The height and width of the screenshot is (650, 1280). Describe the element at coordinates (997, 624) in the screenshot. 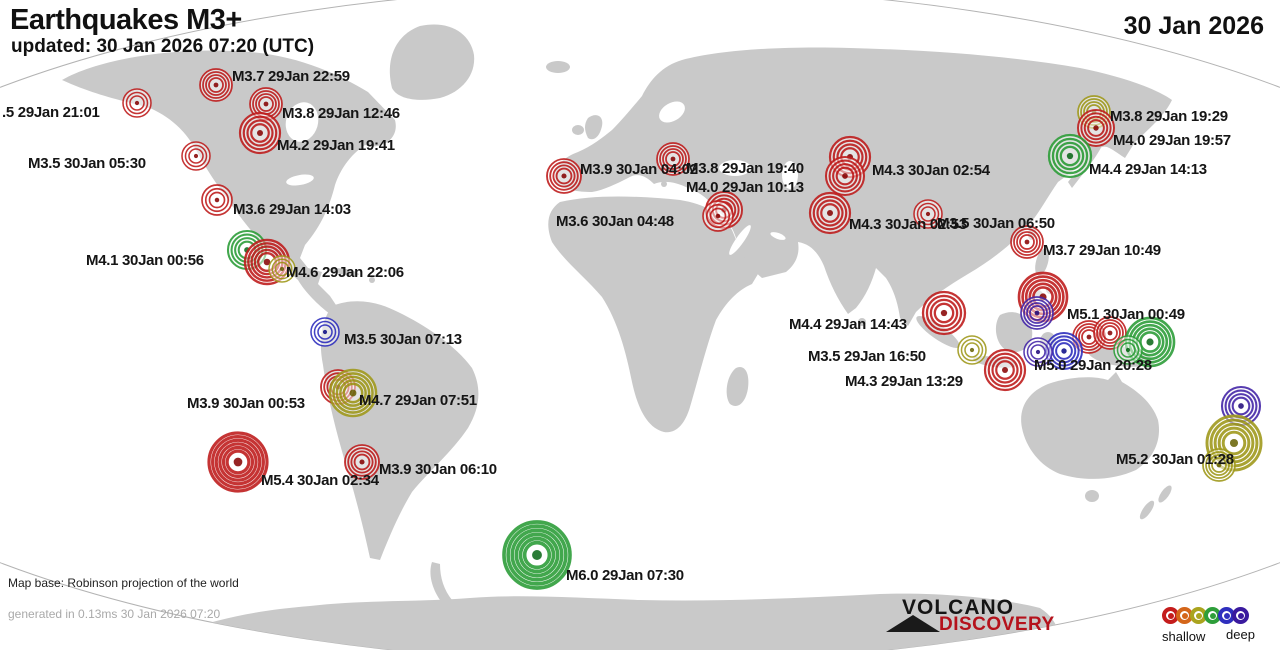

I see `logo-discovery-text: DISCOVERY` at that location.